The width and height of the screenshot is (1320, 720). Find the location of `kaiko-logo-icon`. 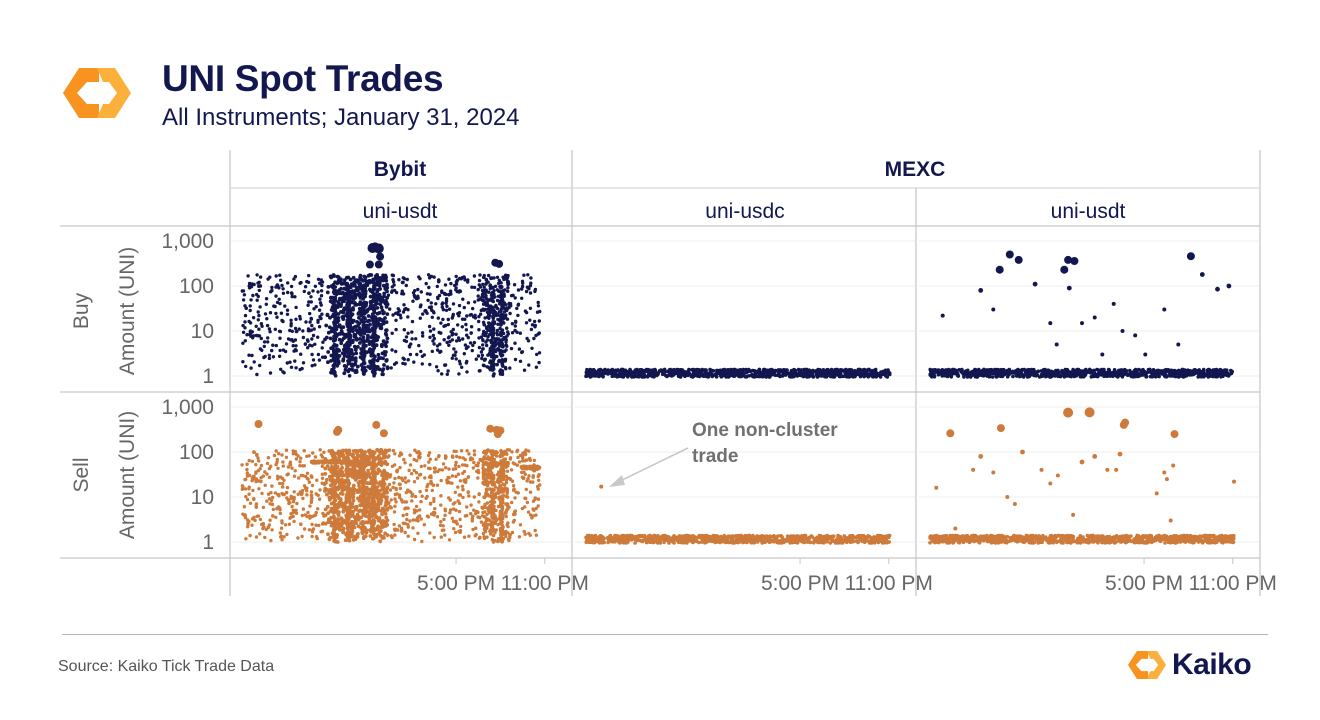

kaiko-logo-icon is located at coordinates (97, 93).